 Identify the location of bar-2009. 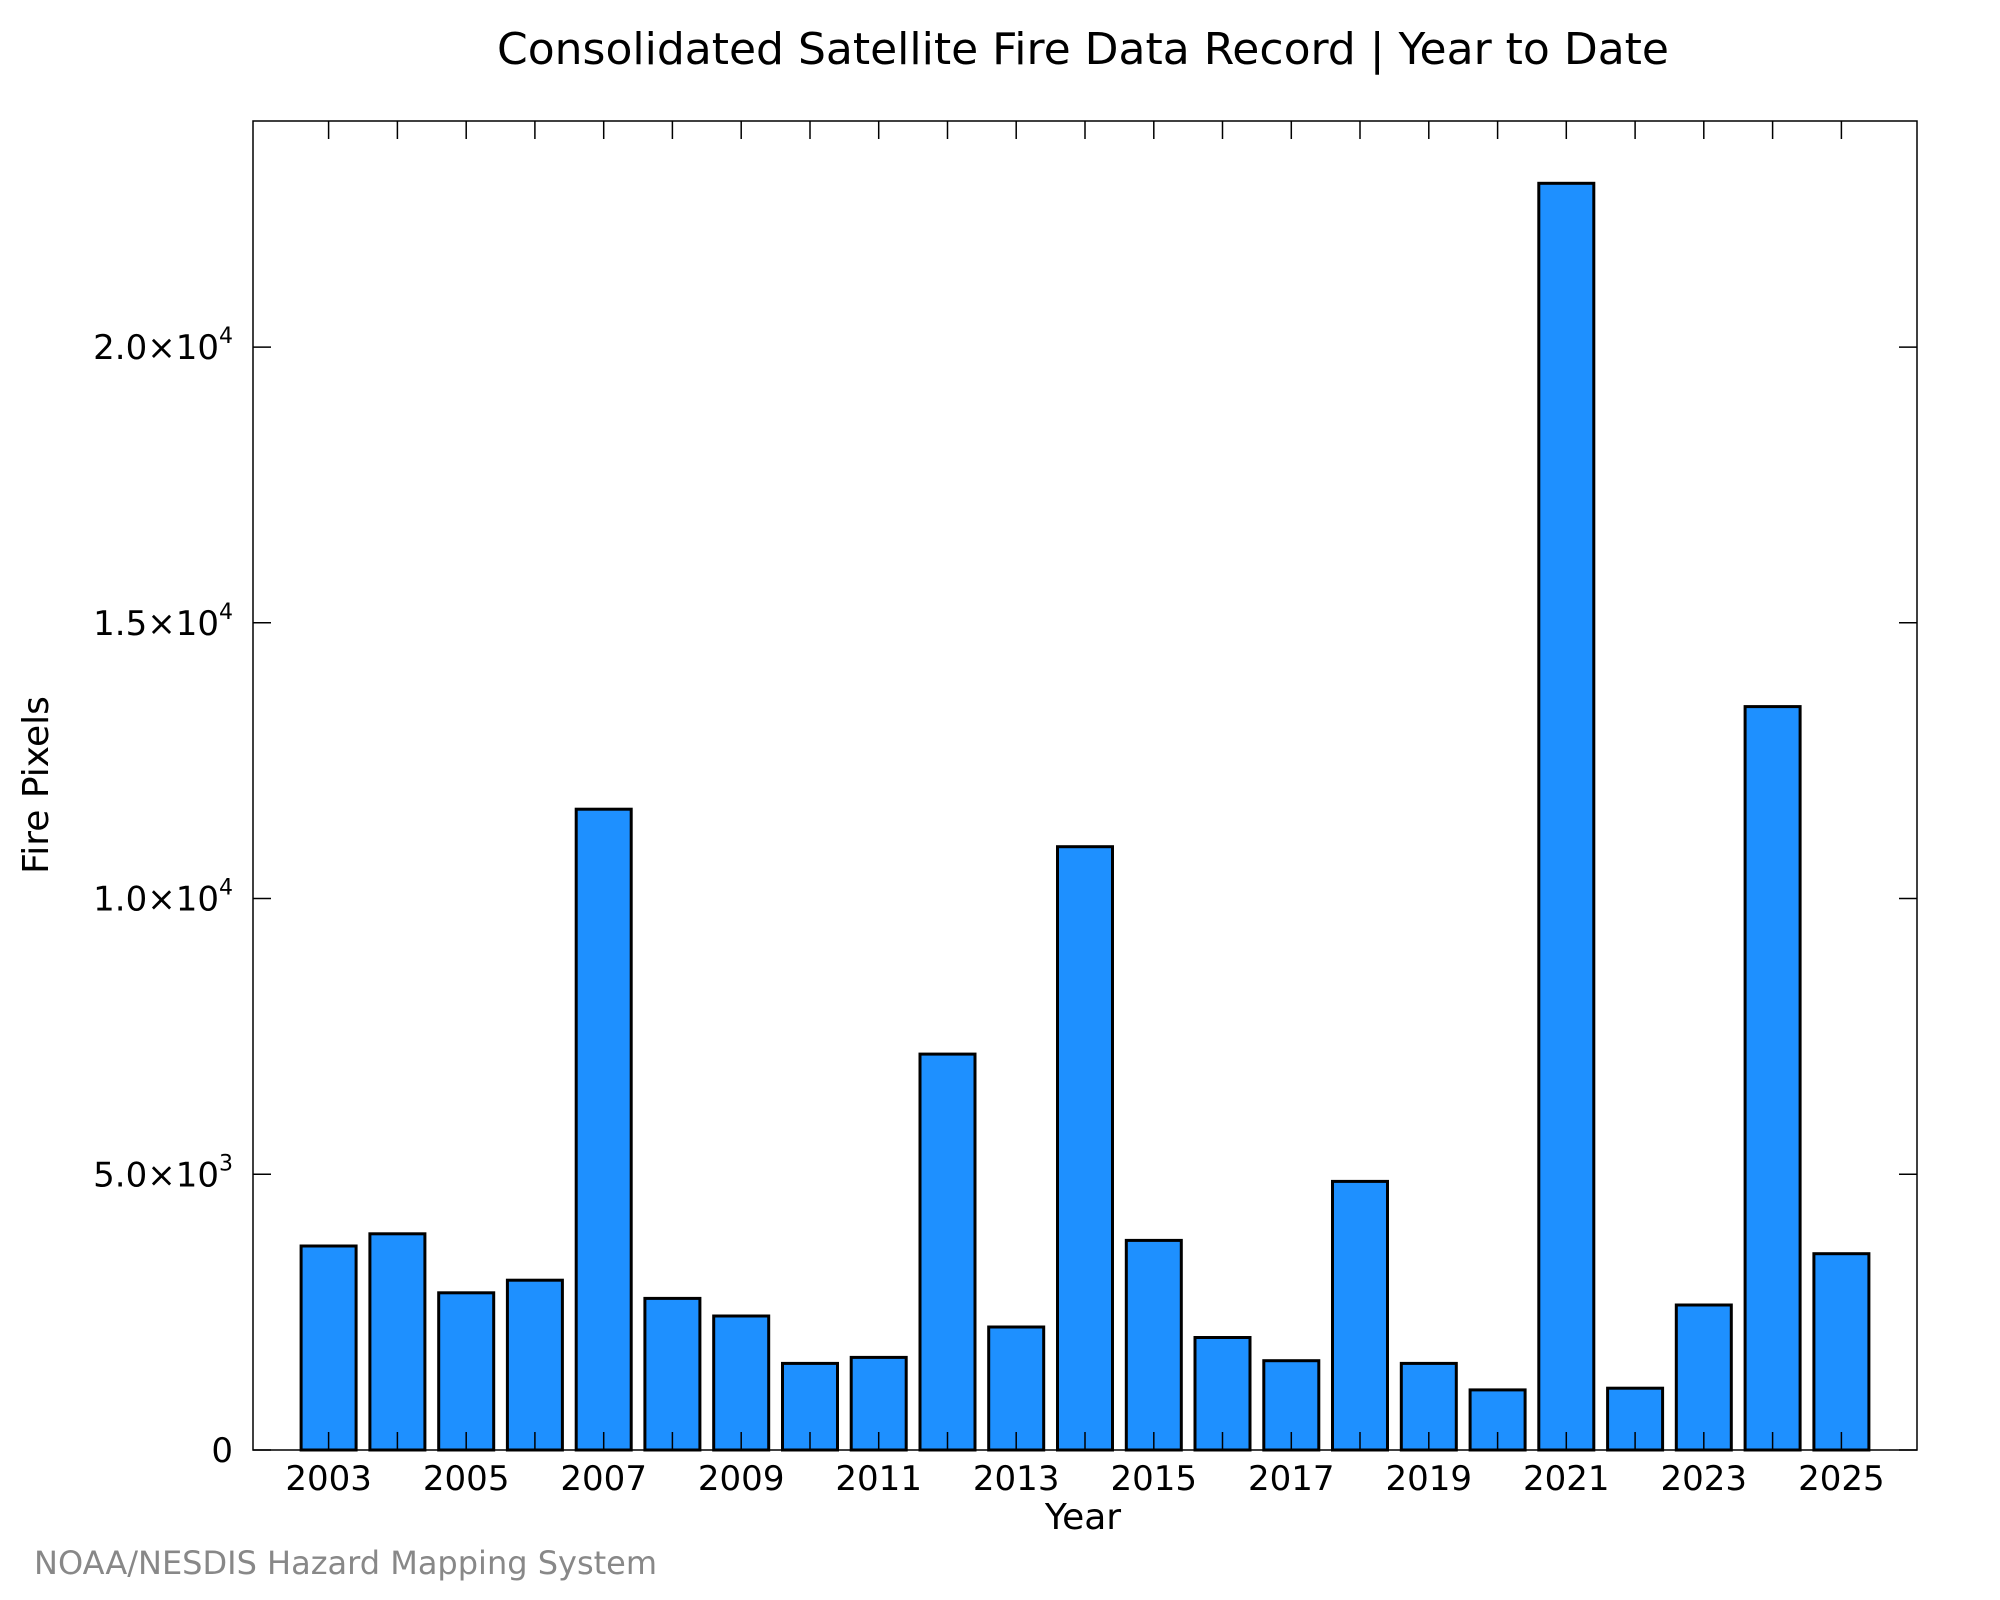
(741, 1383).